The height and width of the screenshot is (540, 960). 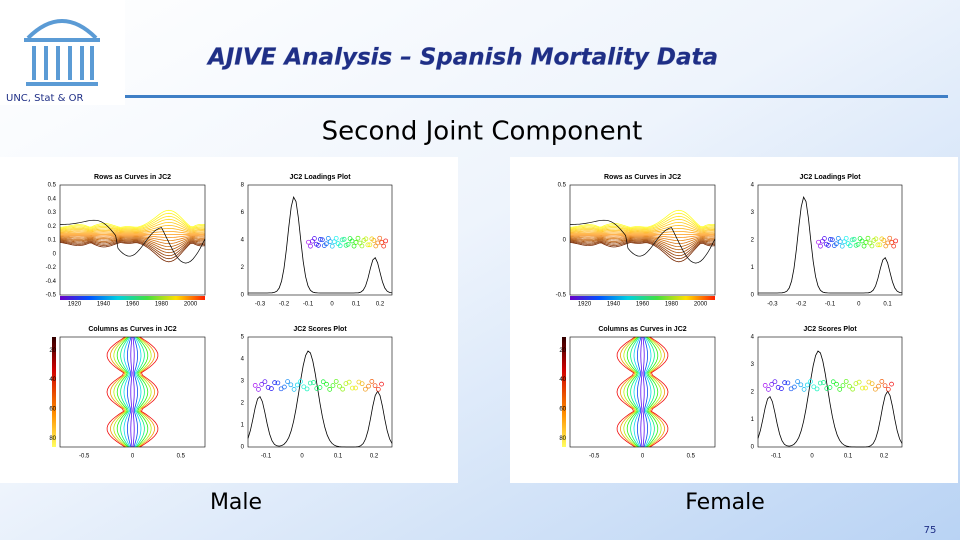 I want to click on subplot-title: Rows as Curves in JC2, so click(x=642, y=177).